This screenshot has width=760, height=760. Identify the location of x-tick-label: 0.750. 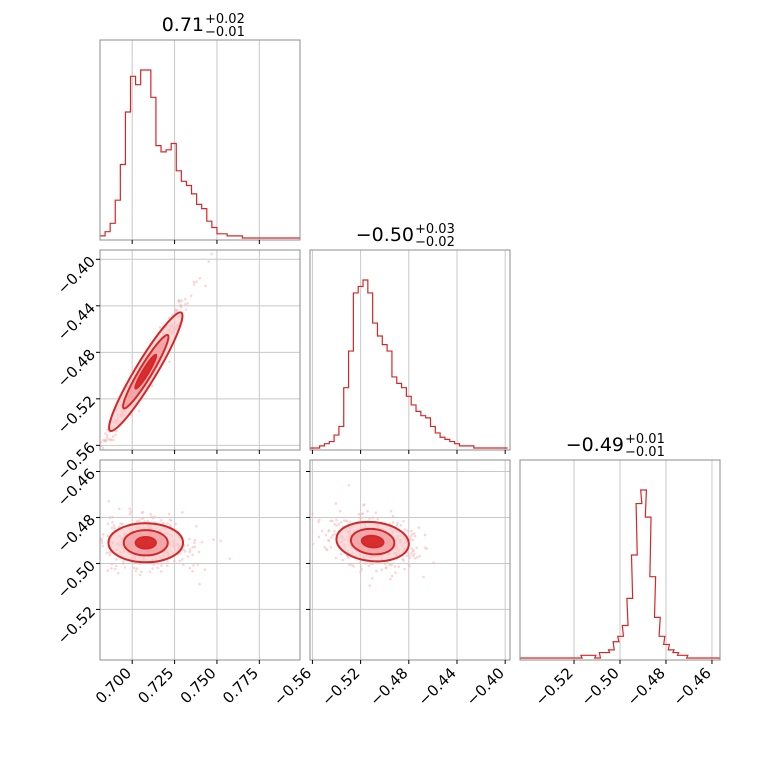
(198, 685).